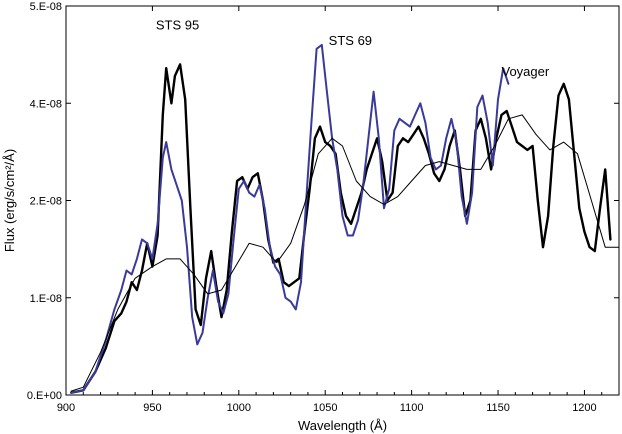  I want to click on annotation-label: STS 95, so click(177, 24).